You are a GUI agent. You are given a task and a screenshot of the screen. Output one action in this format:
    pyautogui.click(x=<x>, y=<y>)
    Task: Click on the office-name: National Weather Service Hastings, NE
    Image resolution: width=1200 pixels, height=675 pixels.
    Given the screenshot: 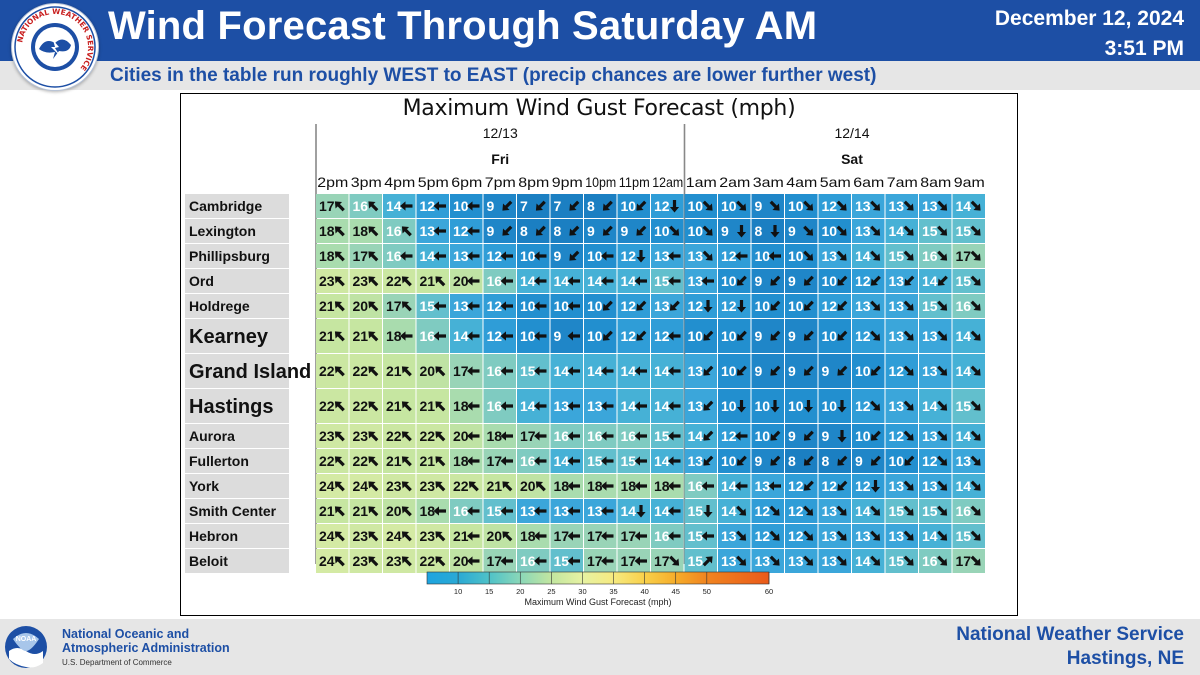 What is the action you would take?
    pyautogui.click(x=1070, y=647)
    